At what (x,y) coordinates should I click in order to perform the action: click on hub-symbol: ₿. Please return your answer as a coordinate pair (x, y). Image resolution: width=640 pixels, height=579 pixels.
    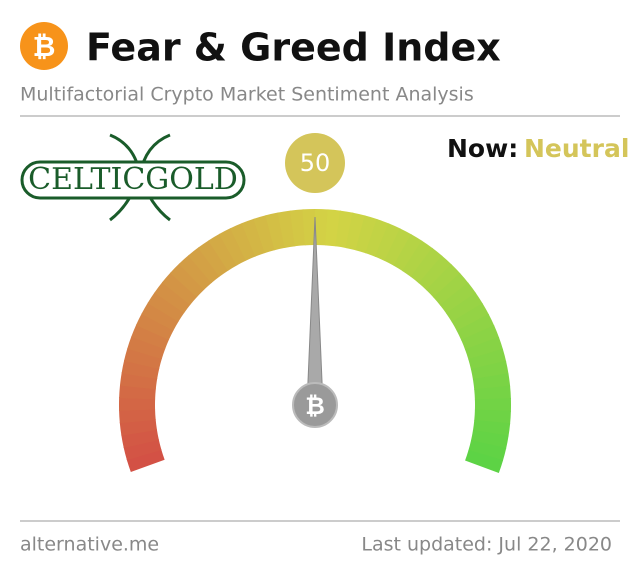
    Looking at the image, I should click on (315, 406).